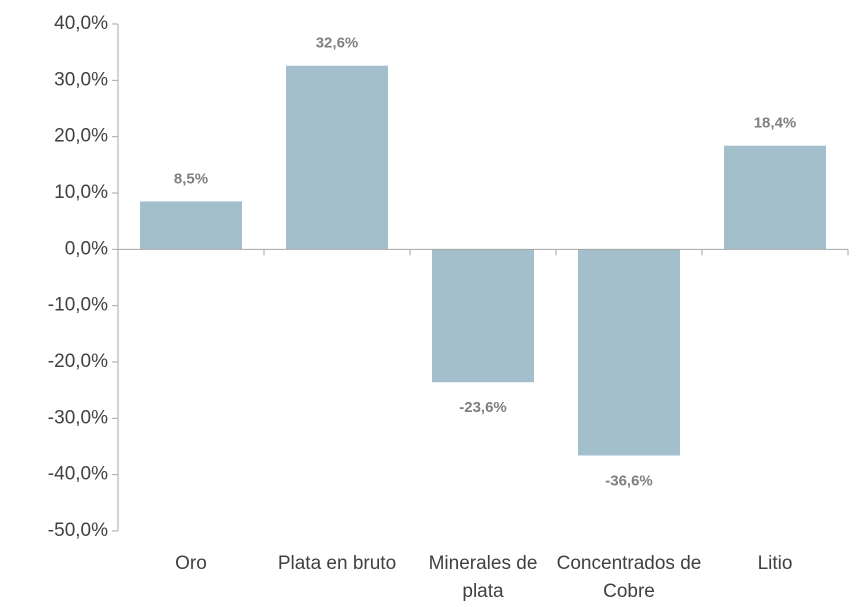  Describe the element at coordinates (81, 136) in the screenshot. I see `y-tick-label: 20,0%` at that location.